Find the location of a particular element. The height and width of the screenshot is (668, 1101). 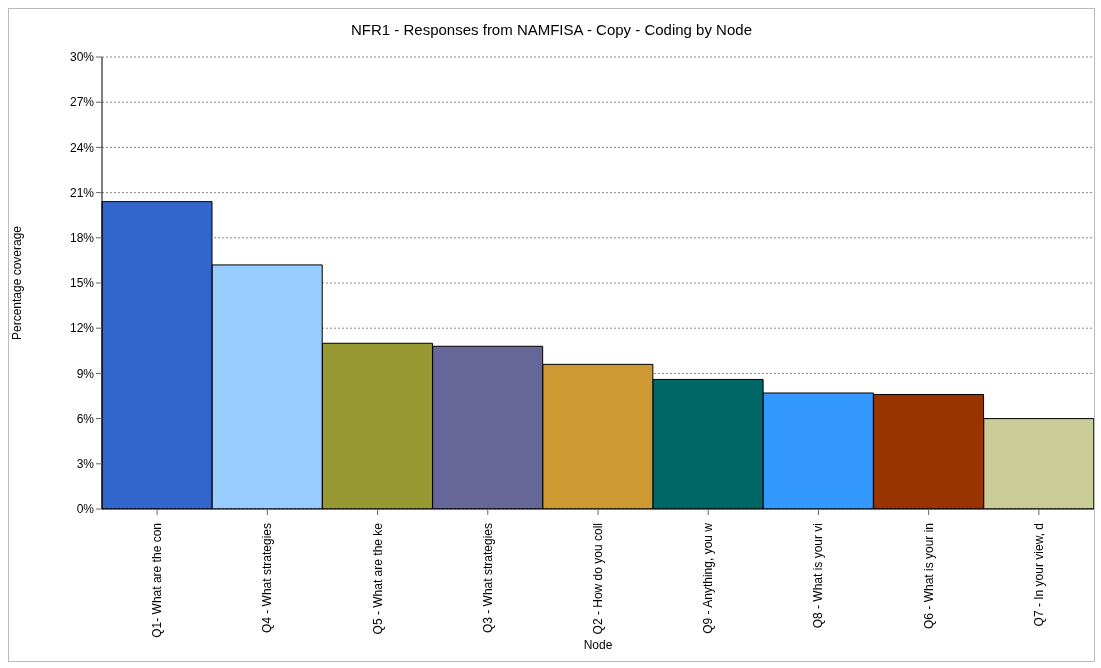

y-tick-label: 18% is located at coordinates (82, 238).